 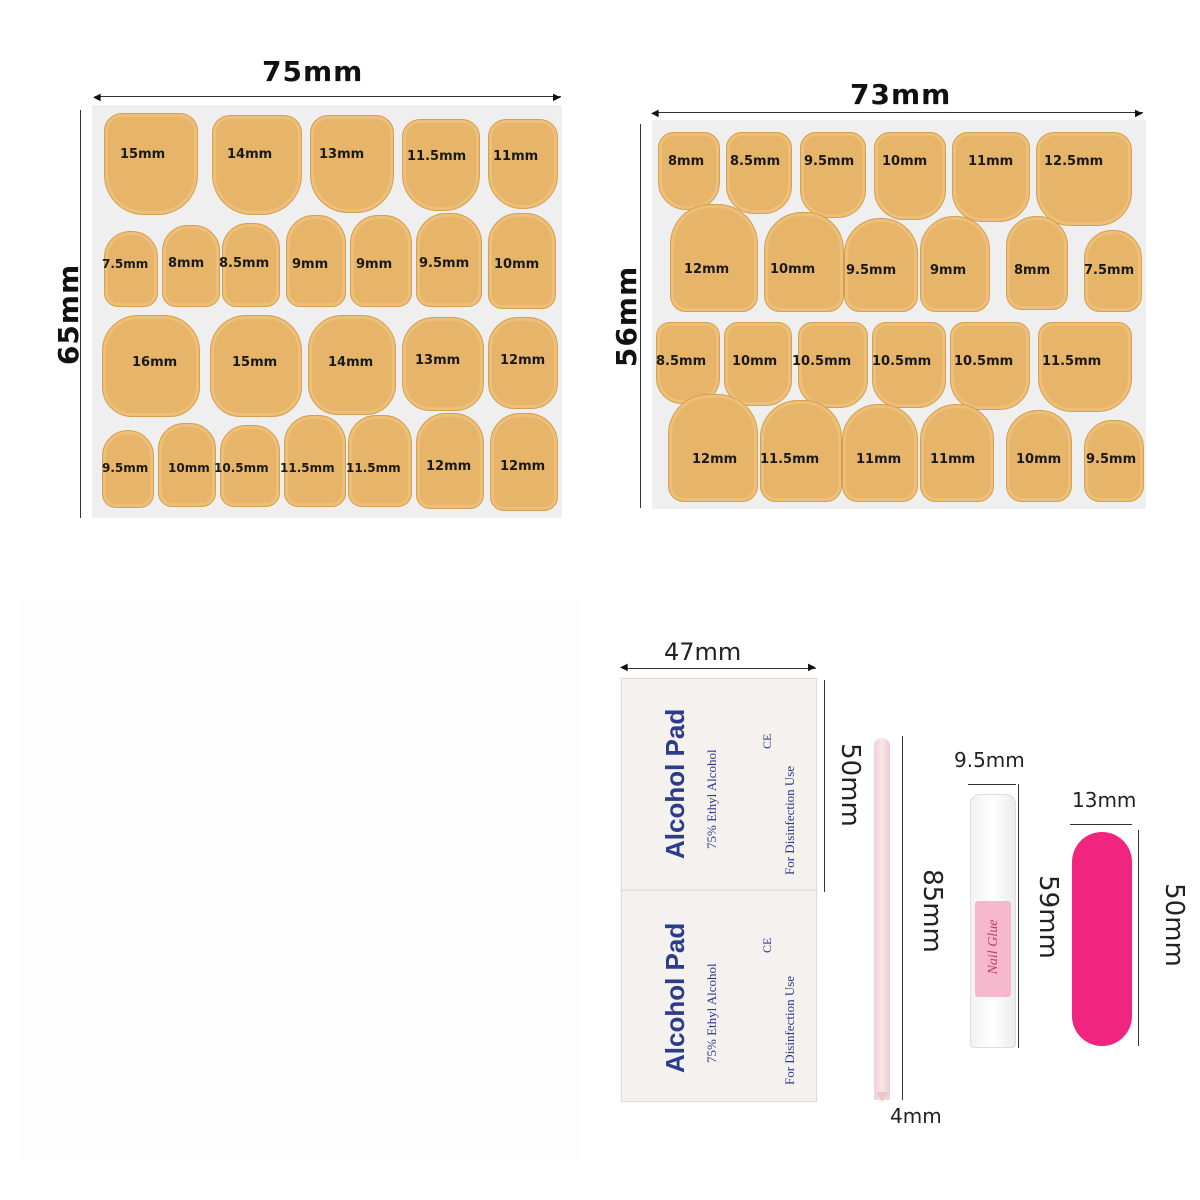 I want to click on pad-subtitle: 75% Ethyl Alcohol, so click(x=711, y=1013).